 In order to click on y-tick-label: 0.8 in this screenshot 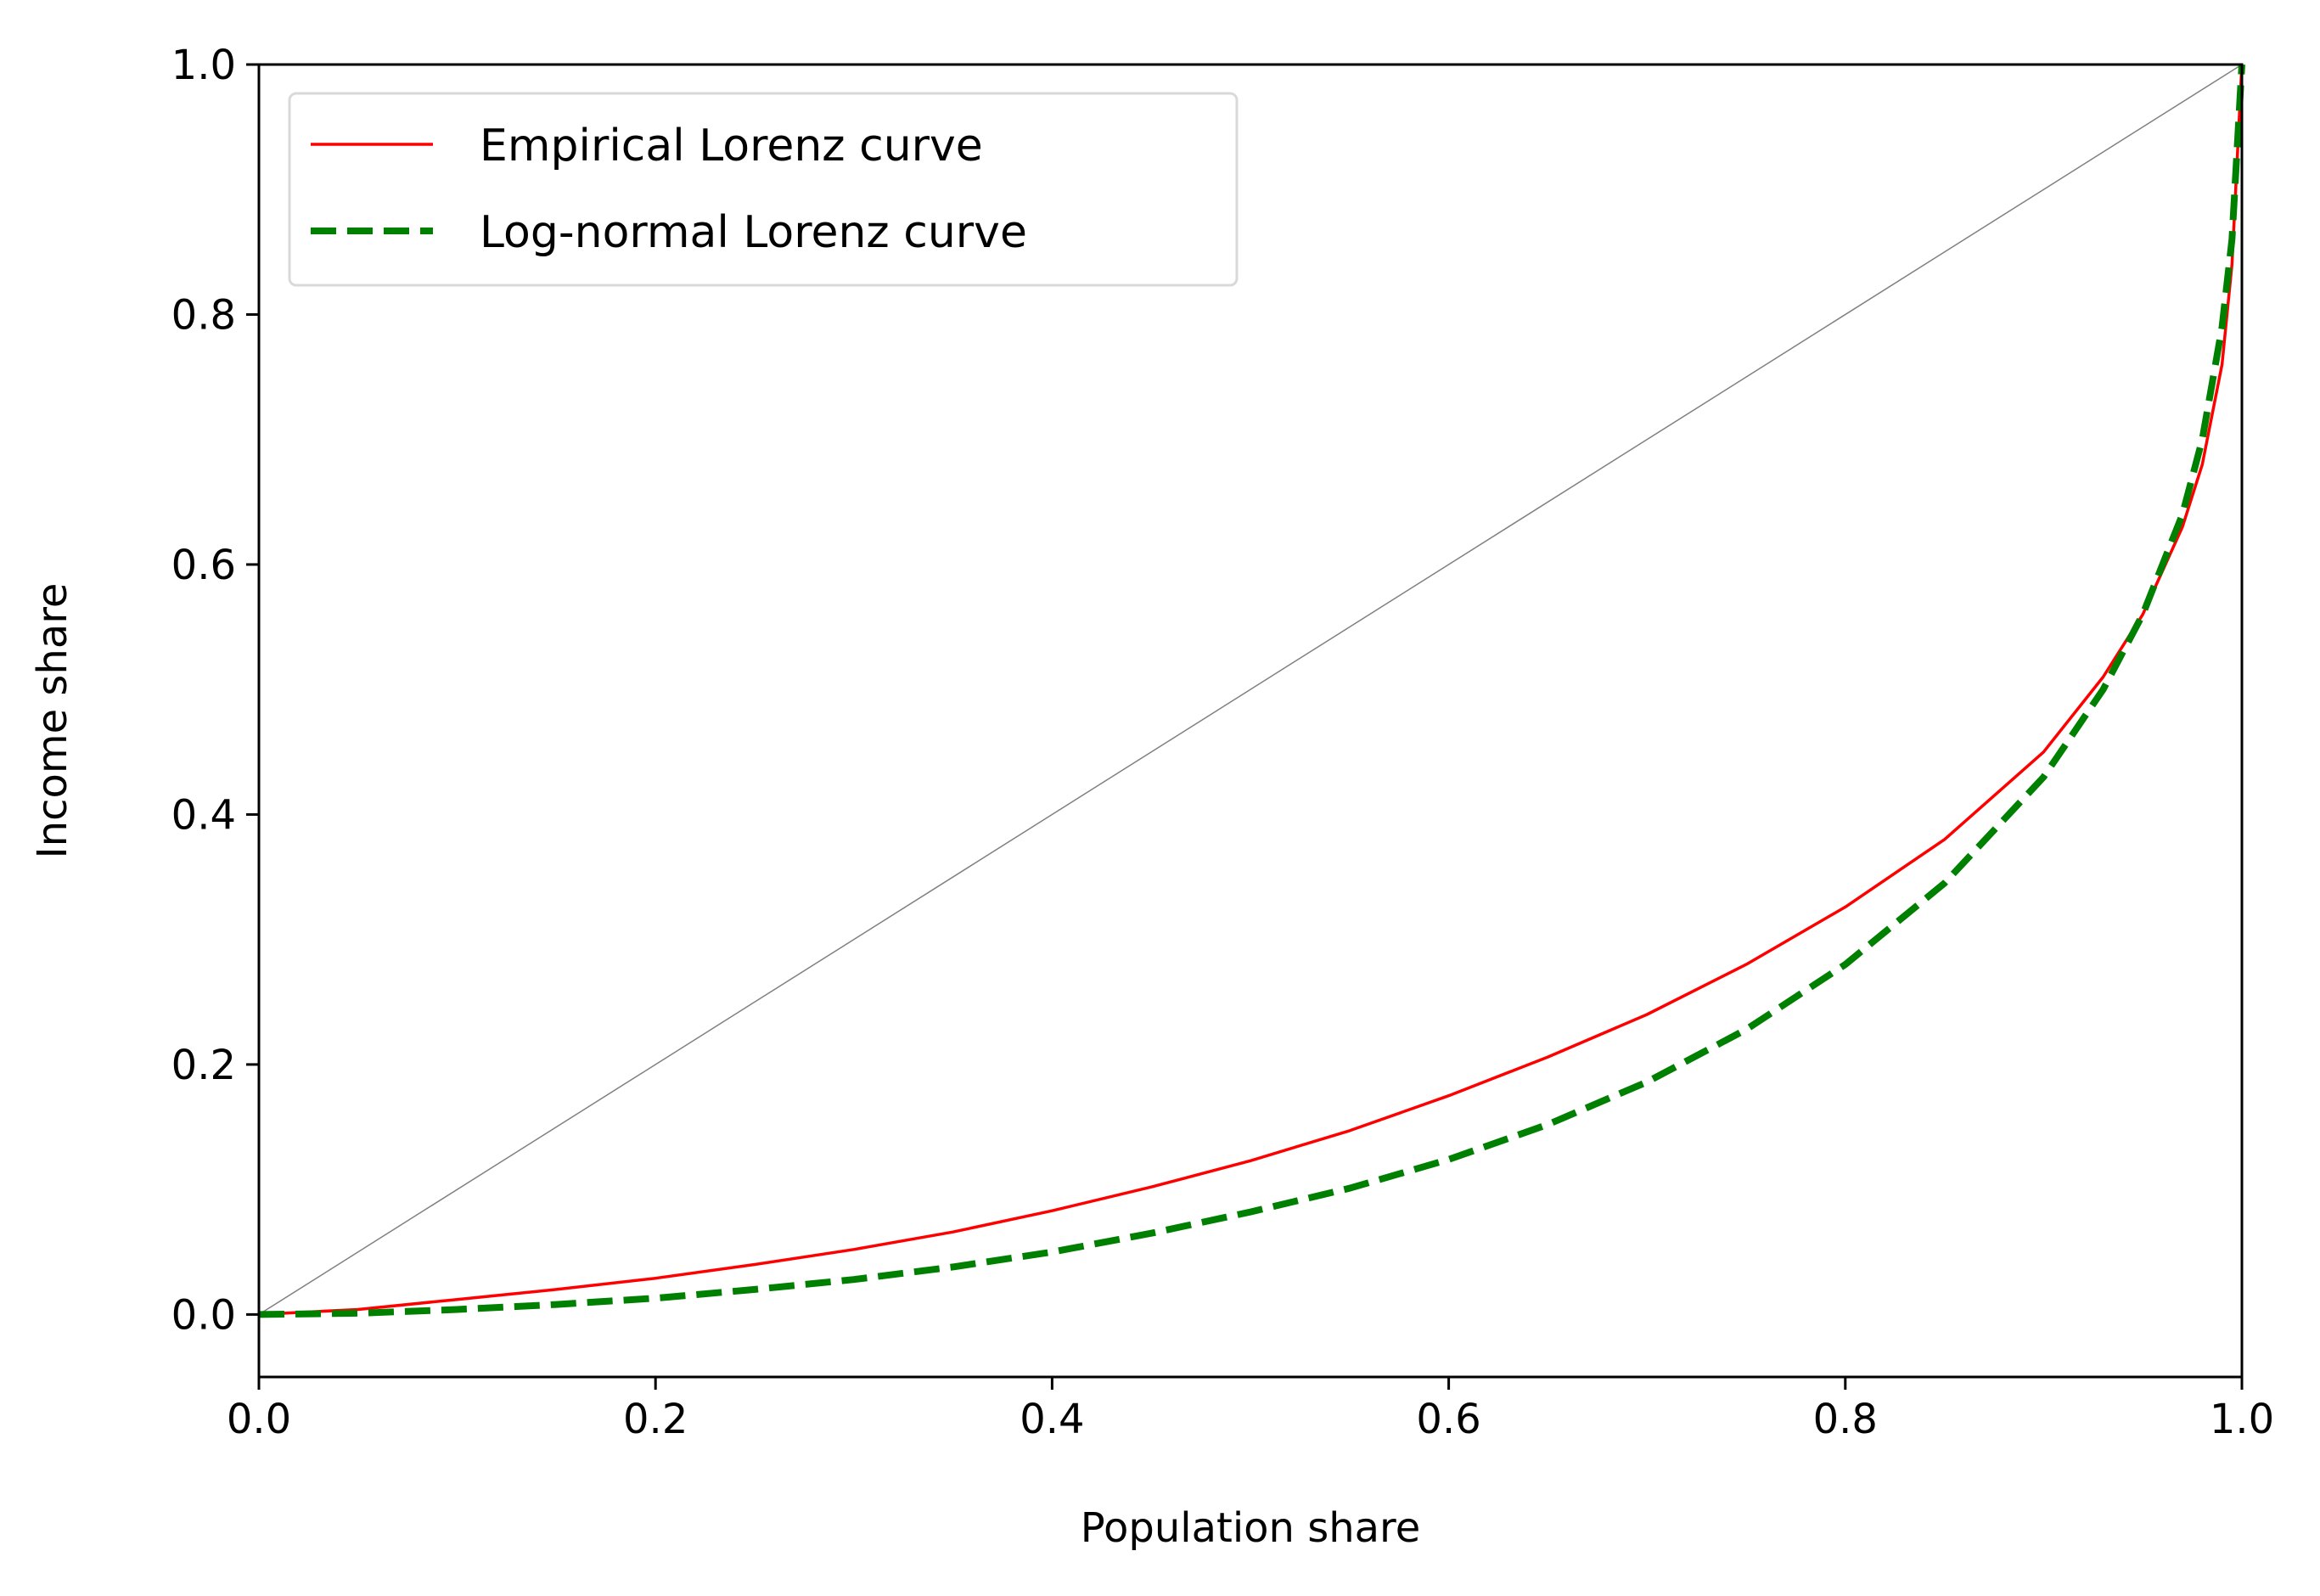, I will do `click(203, 315)`.